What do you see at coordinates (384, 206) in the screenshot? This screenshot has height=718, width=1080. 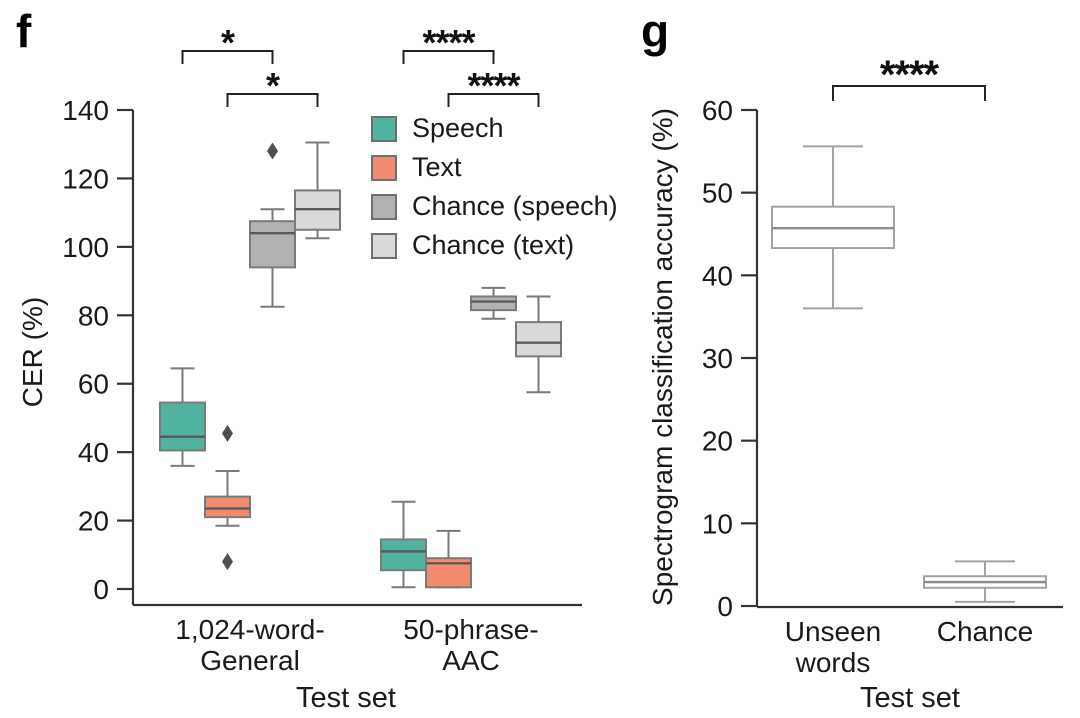 I see `legend-swatch-chance-speech` at bounding box center [384, 206].